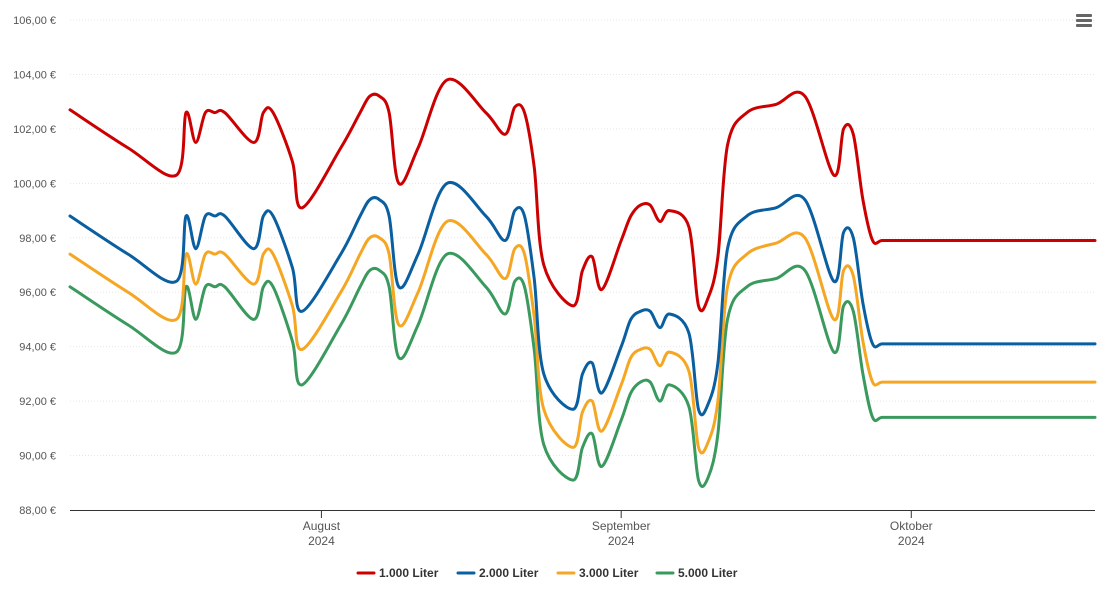 This screenshot has width=1105, height=603. Describe the element at coordinates (1084, 23) in the screenshot. I see `hamburger-menu-icon` at that location.